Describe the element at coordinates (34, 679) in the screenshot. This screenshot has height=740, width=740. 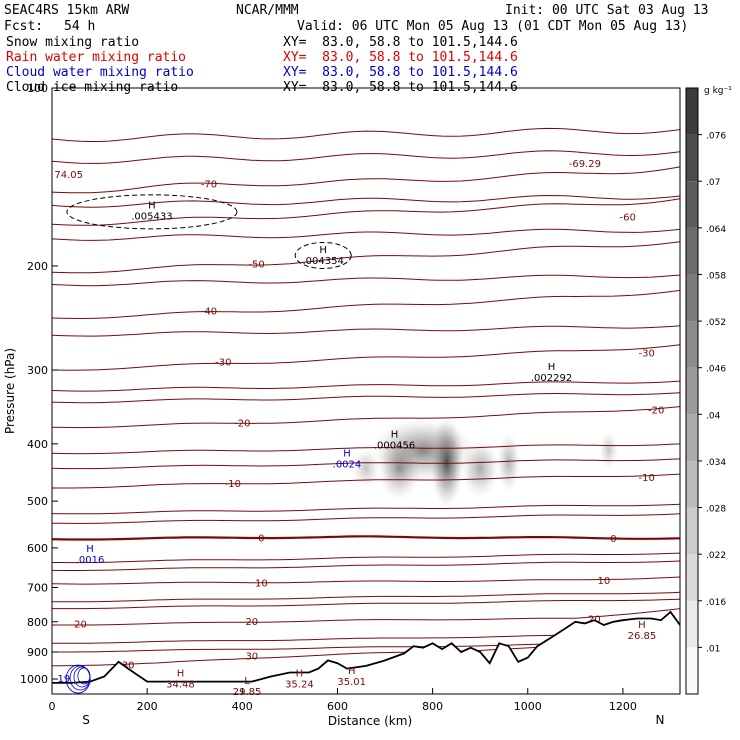
I see `y-tick-label: 1000` at that location.